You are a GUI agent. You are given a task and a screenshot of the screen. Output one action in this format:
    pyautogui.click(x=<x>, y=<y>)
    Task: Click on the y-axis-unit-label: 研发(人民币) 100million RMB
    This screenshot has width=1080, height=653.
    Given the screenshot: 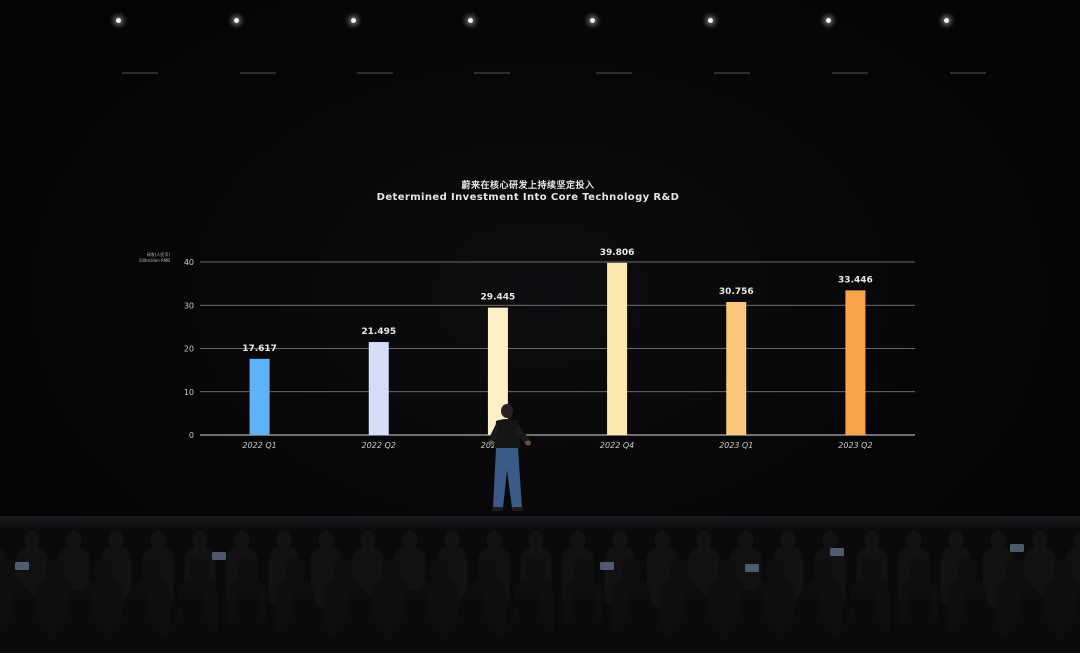 What is the action you would take?
    pyautogui.click(x=145, y=258)
    